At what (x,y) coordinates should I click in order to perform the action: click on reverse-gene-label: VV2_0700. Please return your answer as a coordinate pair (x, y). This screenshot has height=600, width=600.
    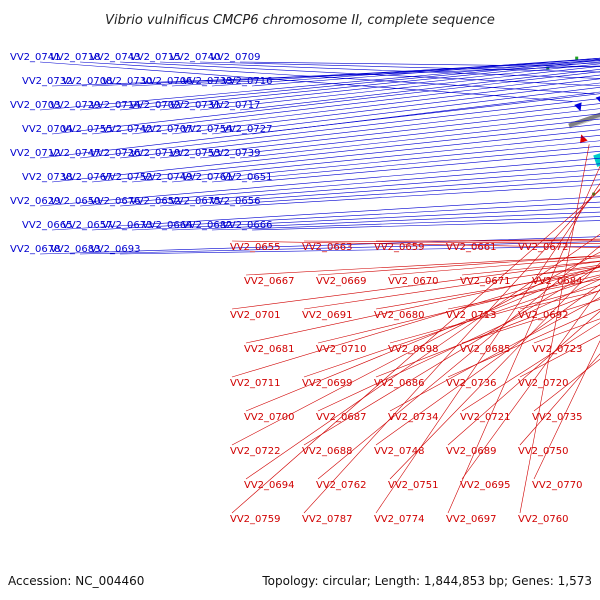
    Looking at the image, I should click on (269, 417).